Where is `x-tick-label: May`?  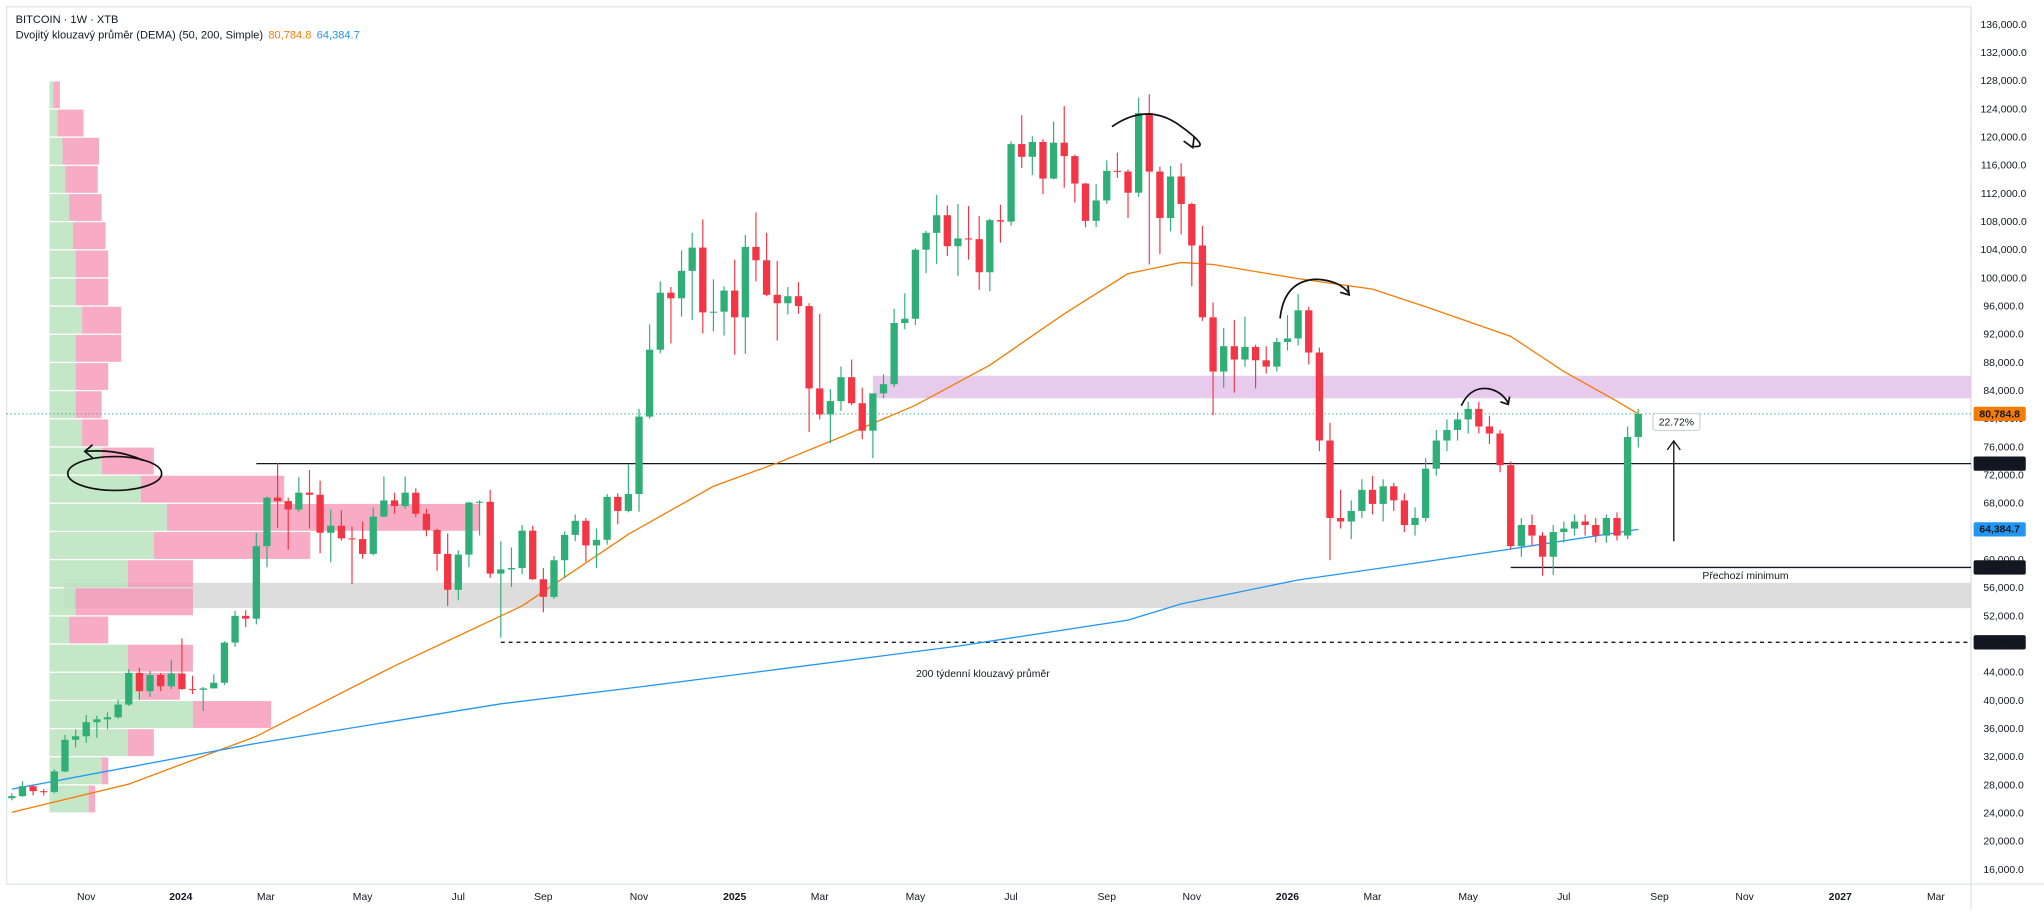
x-tick-label: May is located at coordinates (363, 897).